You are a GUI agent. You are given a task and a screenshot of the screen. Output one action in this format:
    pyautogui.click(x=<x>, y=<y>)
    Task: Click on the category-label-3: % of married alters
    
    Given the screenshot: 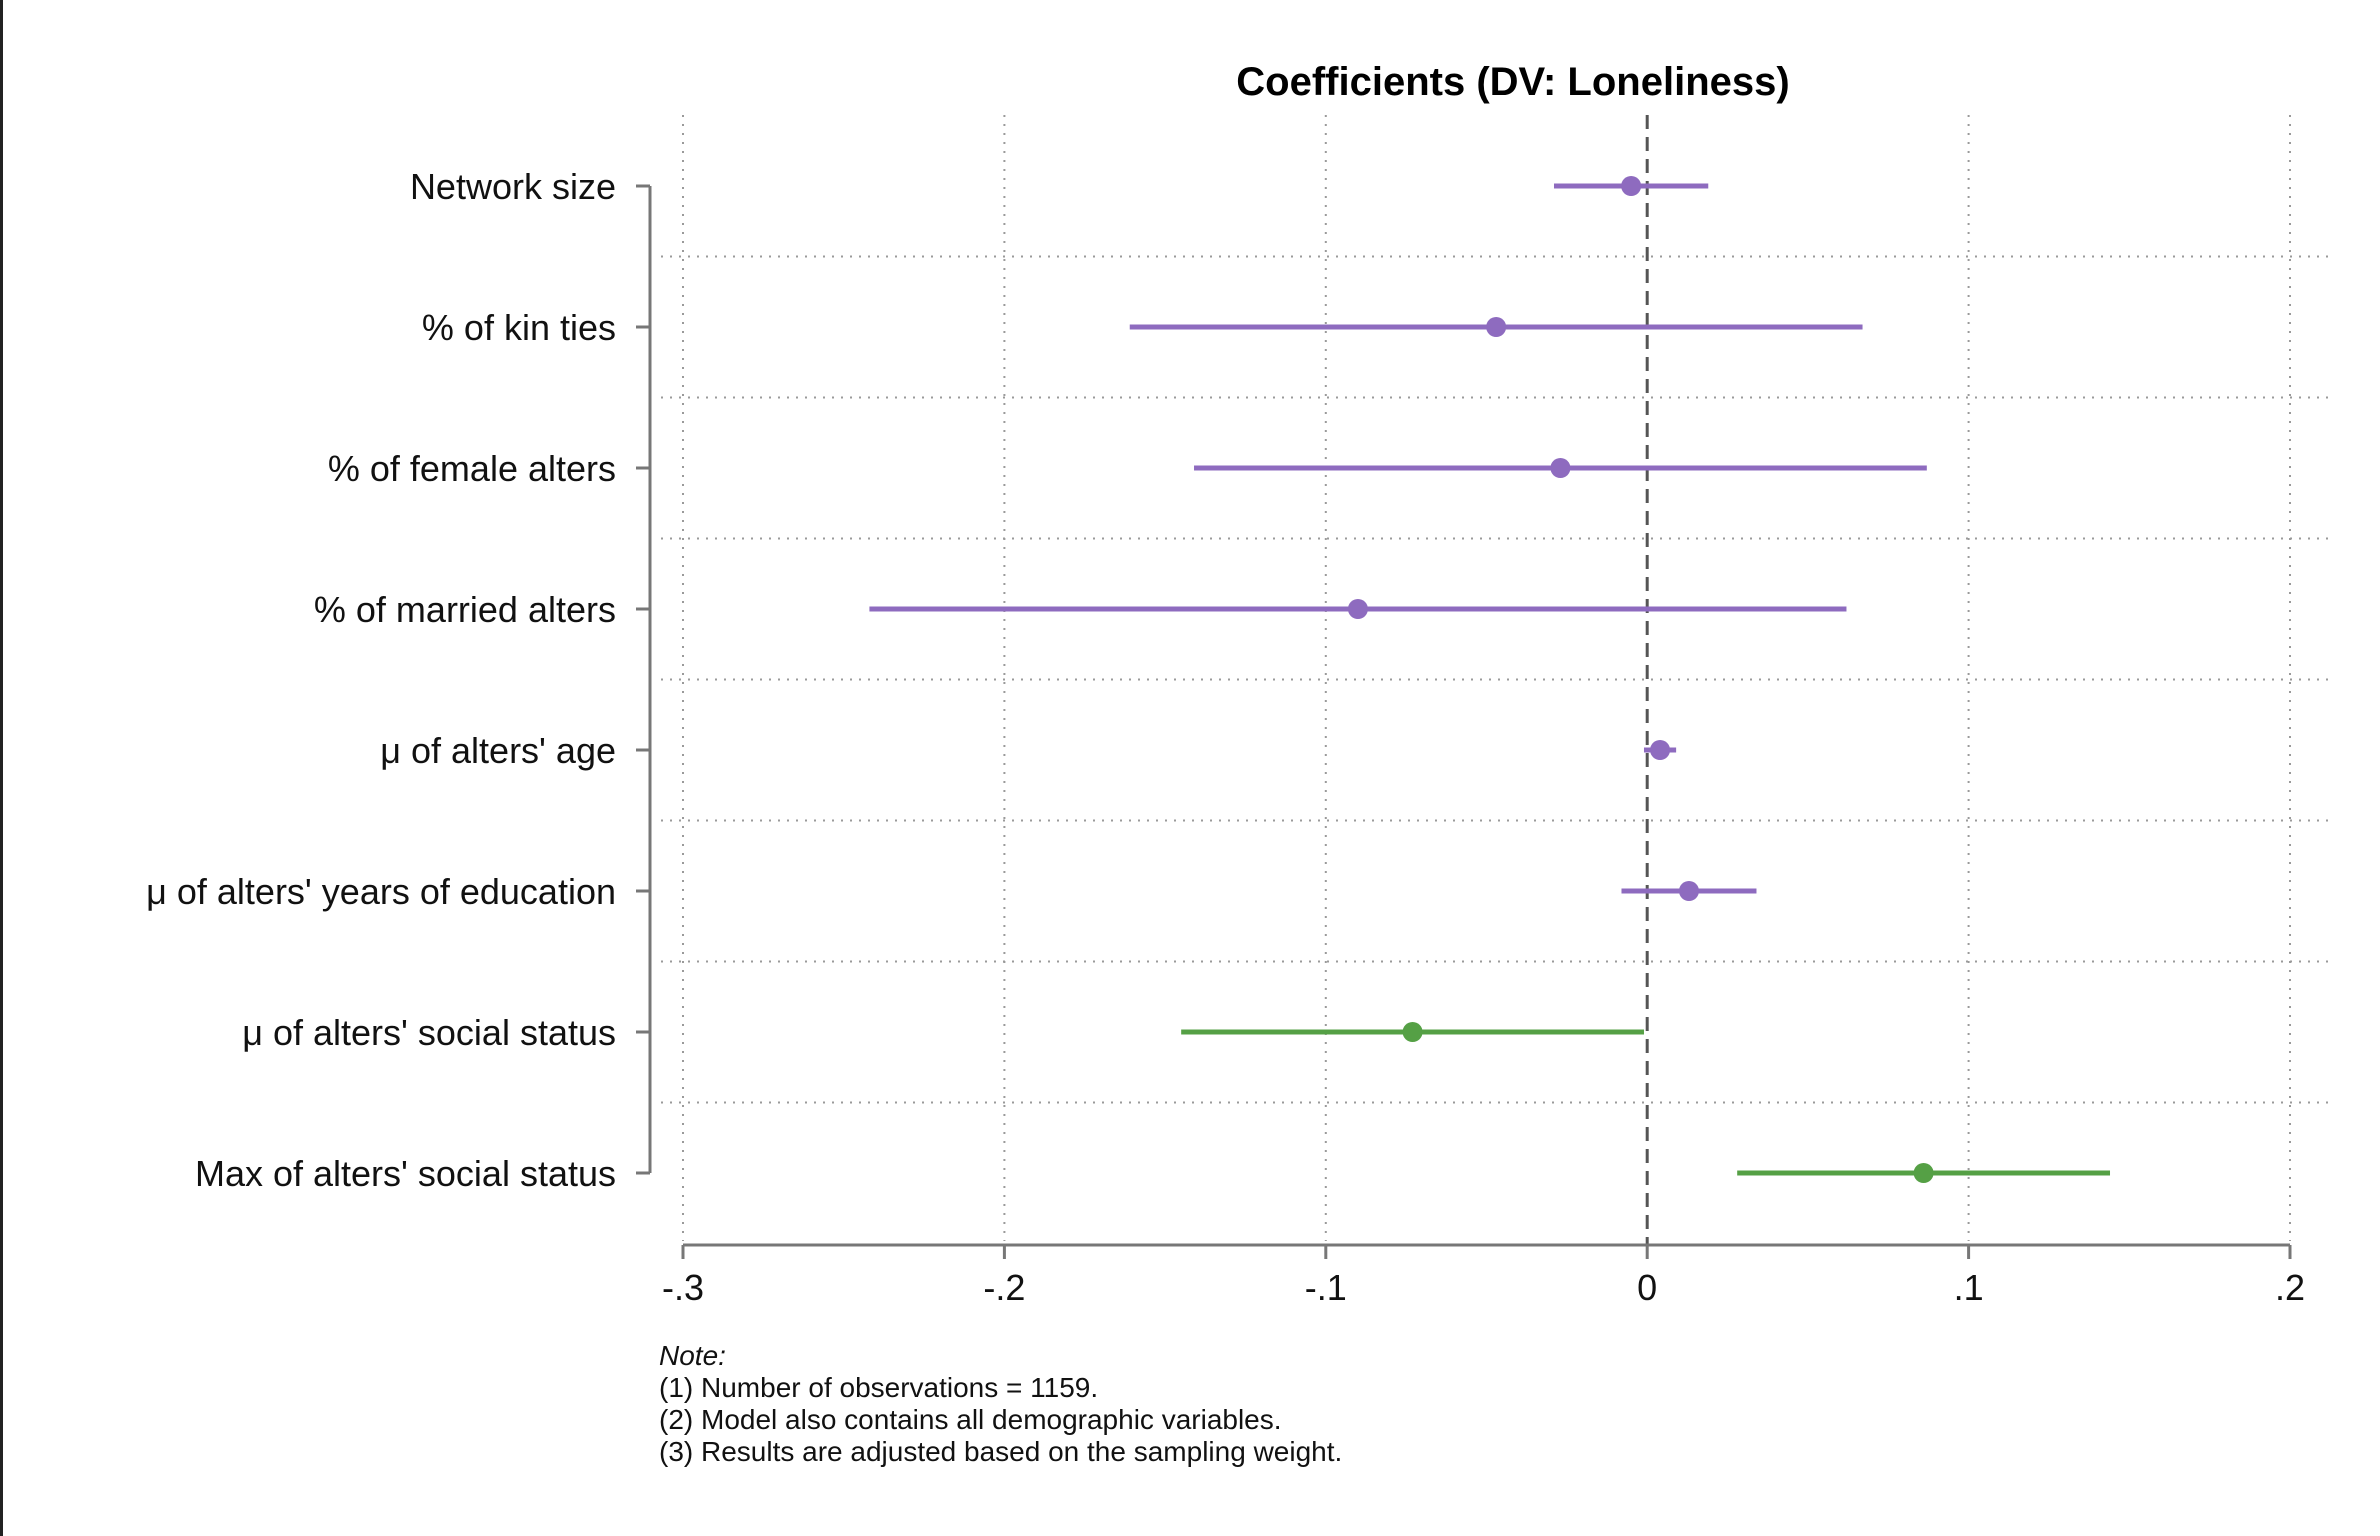 What is the action you would take?
    pyautogui.click(x=465, y=609)
    